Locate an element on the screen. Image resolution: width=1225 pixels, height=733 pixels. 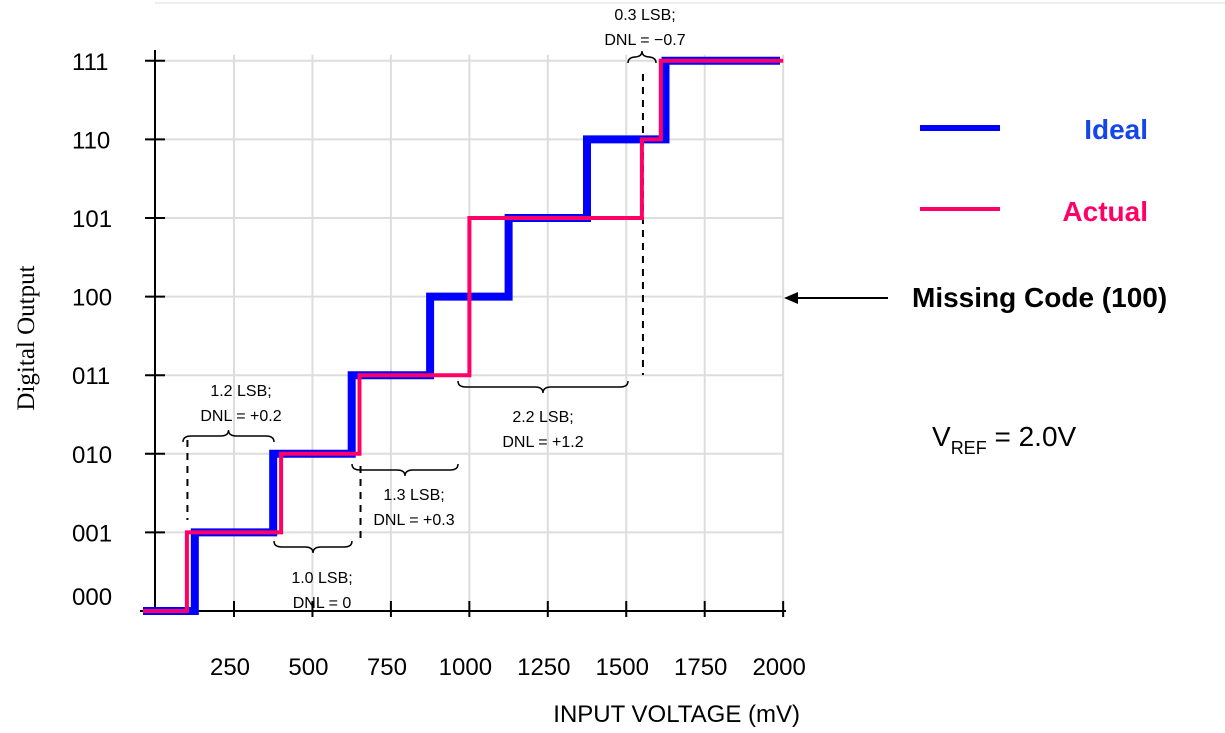
y-tick-label-5: 101 is located at coordinates (92, 219).